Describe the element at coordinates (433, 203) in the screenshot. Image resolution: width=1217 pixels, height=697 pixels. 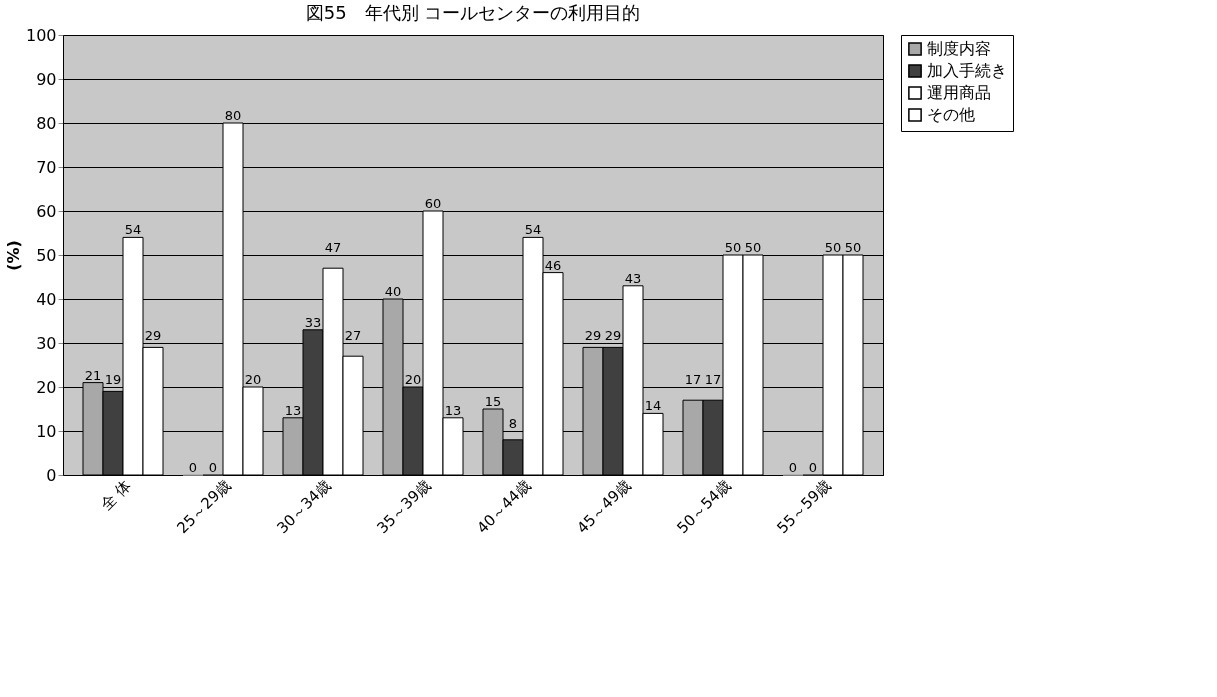
I see `data-label: 60` at that location.